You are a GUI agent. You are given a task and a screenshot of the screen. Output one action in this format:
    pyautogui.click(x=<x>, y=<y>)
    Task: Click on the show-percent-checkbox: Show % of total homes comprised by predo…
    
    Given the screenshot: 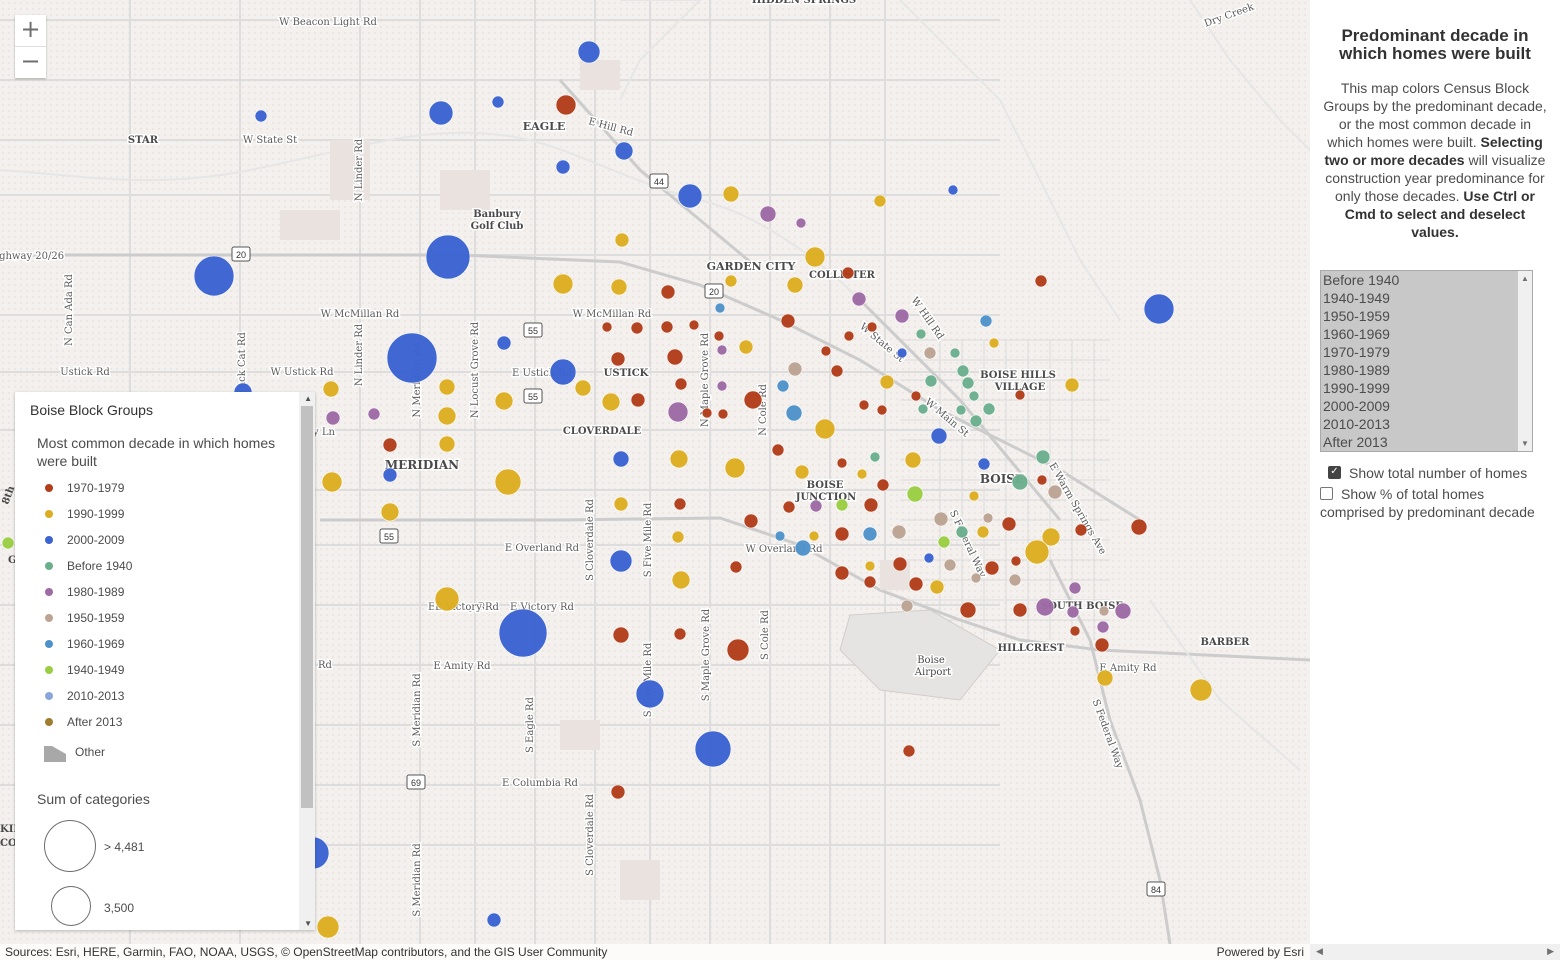 What is the action you would take?
    pyautogui.click(x=1431, y=503)
    